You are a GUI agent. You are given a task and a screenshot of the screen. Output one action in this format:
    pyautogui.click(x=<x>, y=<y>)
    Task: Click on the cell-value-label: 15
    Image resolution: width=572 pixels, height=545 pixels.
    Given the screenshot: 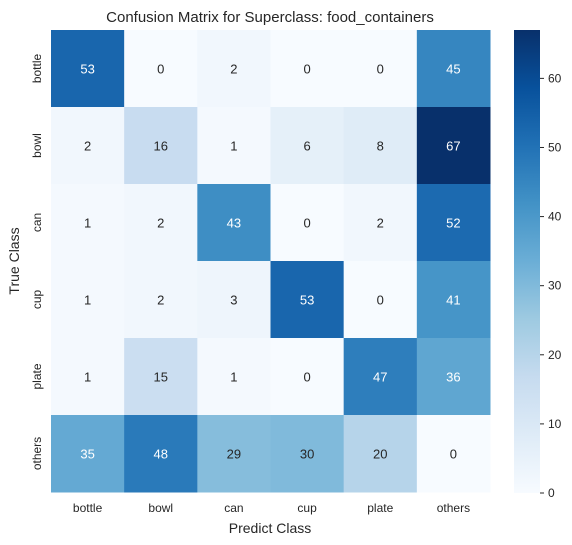 What is the action you would take?
    pyautogui.click(x=161, y=377)
    